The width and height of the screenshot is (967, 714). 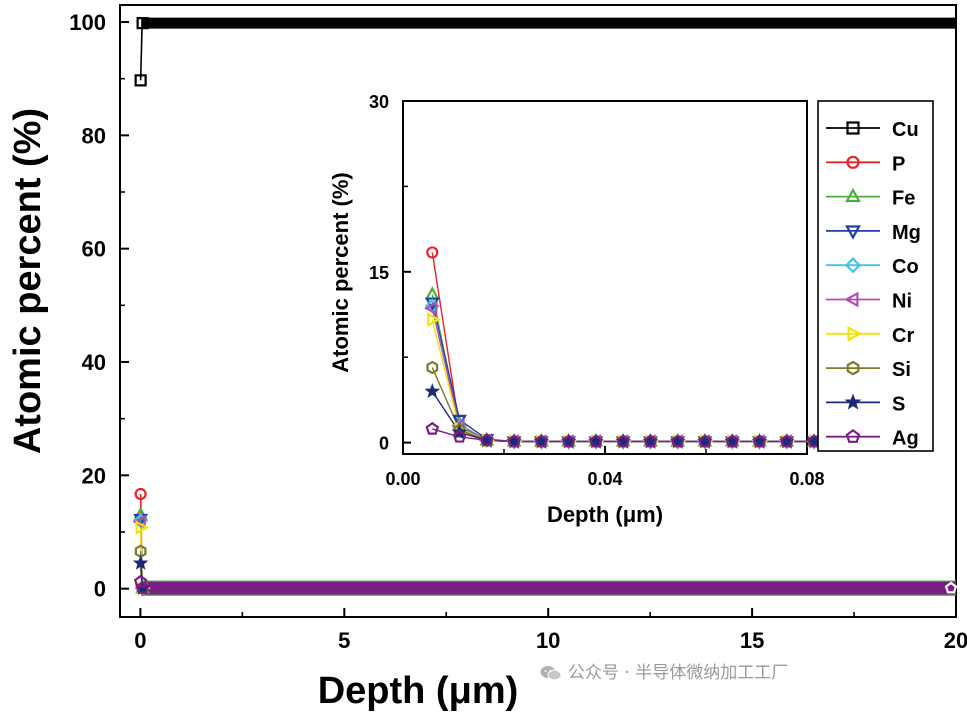 What do you see at coordinates (28, 281) in the screenshot?
I see `main-y-axis-label: Atomic percent (%)` at bounding box center [28, 281].